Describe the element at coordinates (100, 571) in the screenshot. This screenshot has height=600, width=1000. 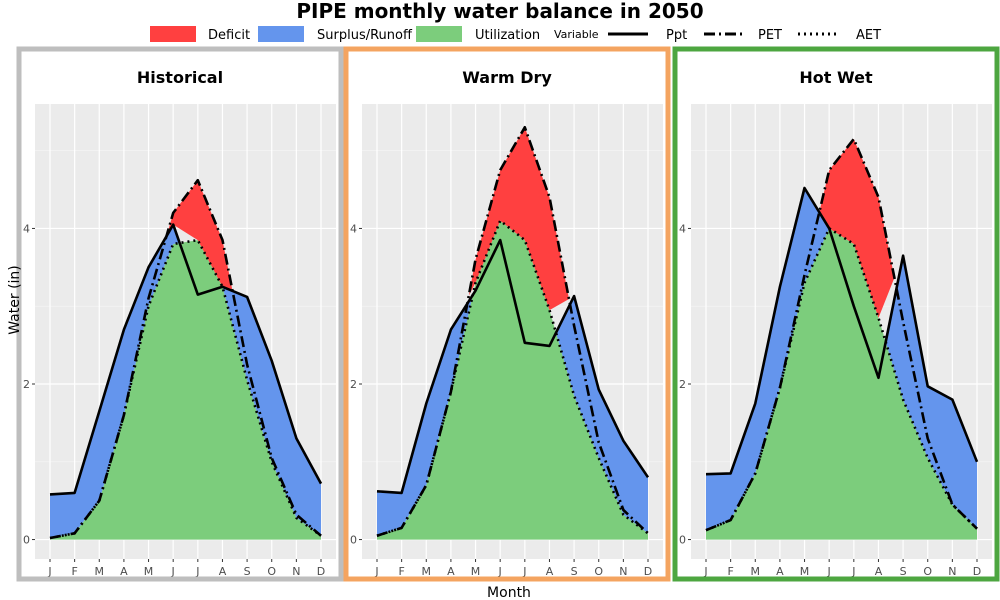
I see `x-tick-label-0-2: M` at that location.